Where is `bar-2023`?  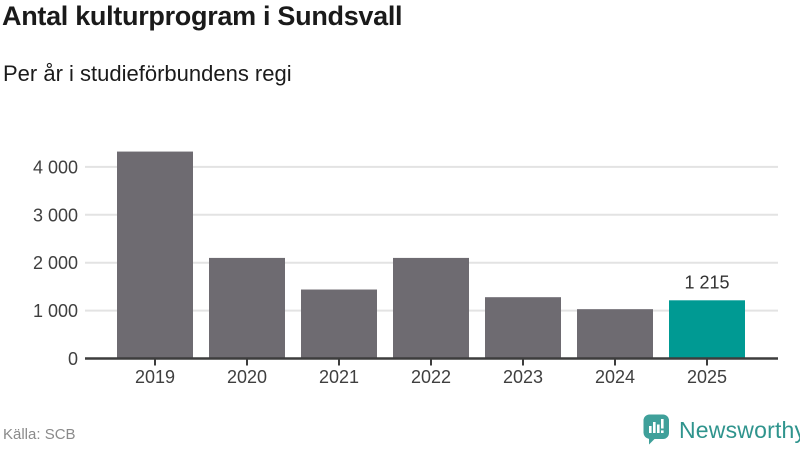 bar-2023 is located at coordinates (523, 328).